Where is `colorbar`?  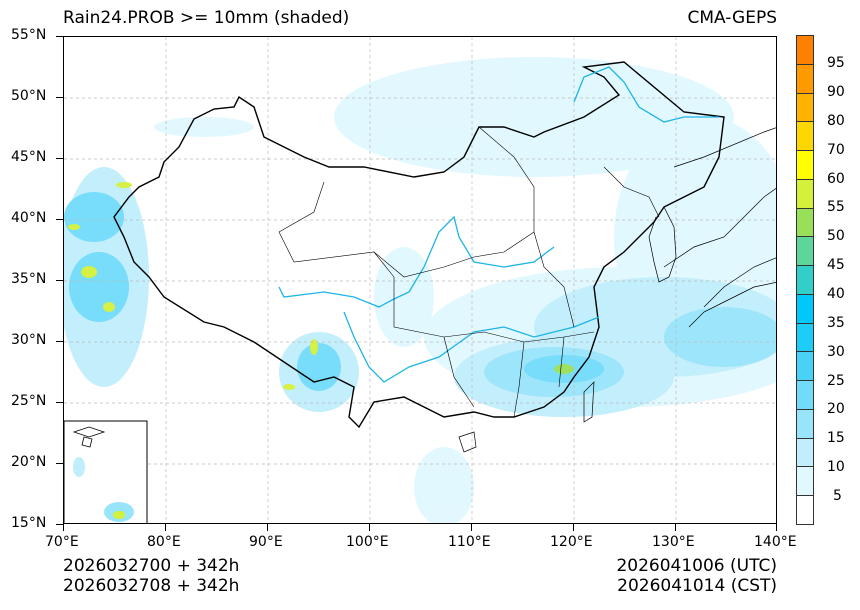 colorbar is located at coordinates (805, 280).